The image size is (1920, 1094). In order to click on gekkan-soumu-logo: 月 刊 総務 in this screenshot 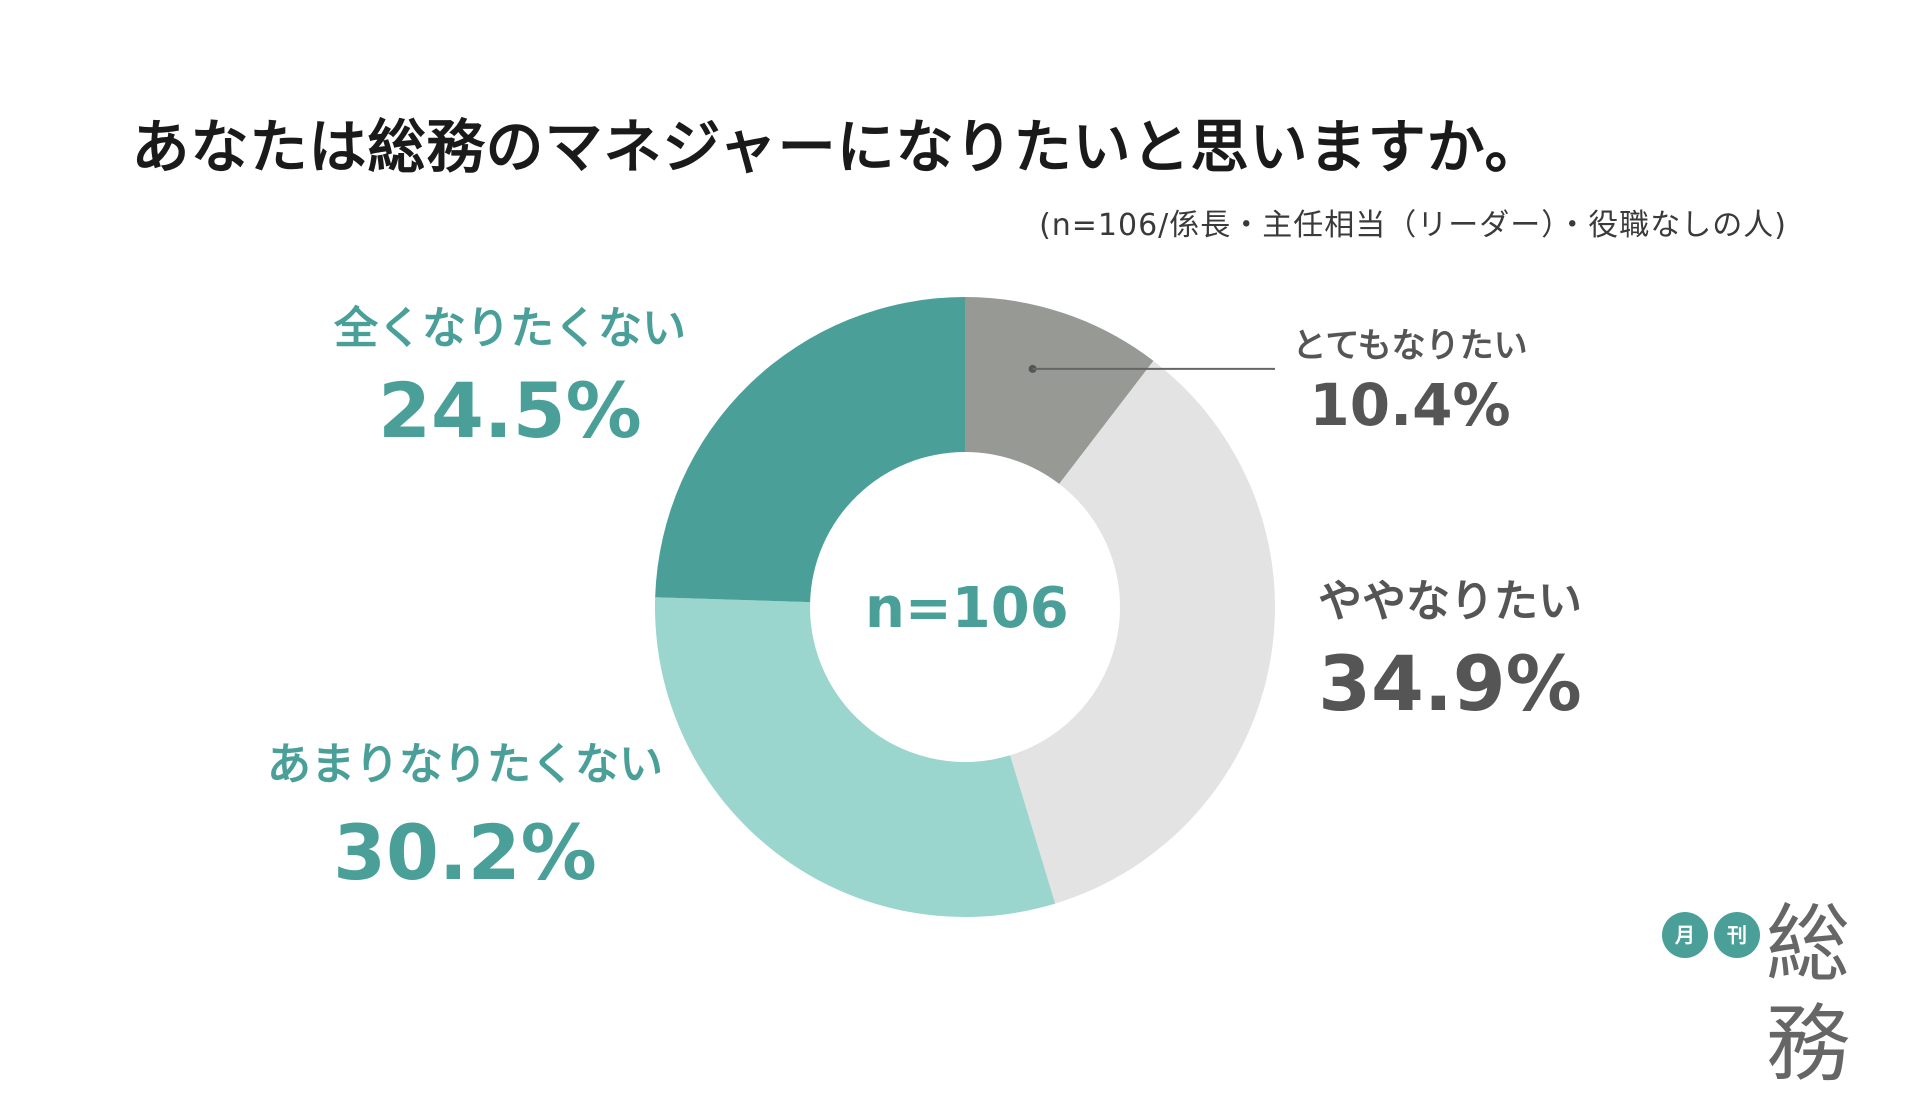, I will do `click(1782, 994)`.